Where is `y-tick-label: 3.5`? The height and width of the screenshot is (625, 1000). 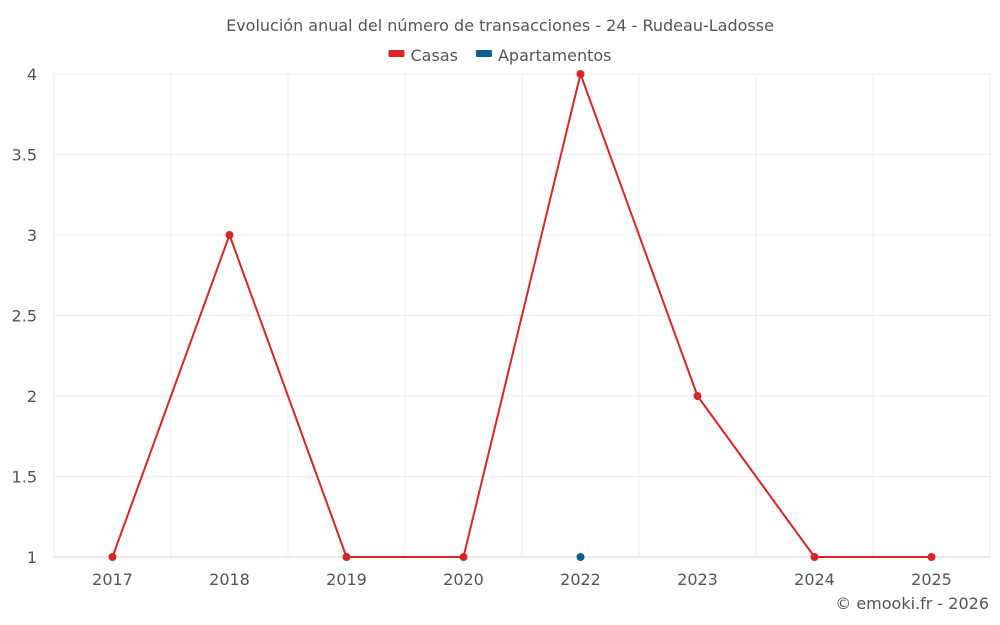 y-tick-label: 3.5 is located at coordinates (24, 155).